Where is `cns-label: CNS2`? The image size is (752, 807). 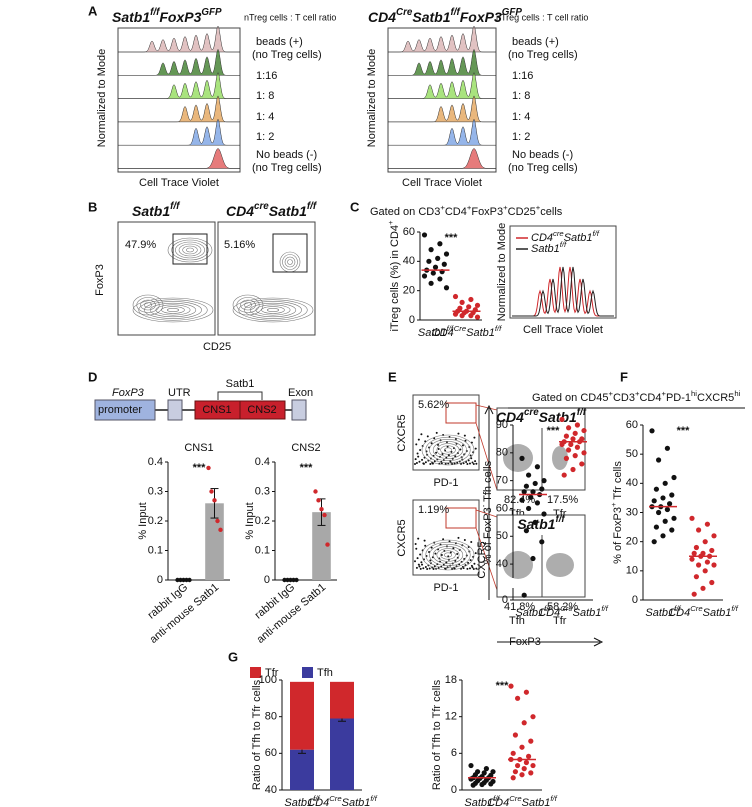 cns-label: CNS2 is located at coordinates (261, 410).